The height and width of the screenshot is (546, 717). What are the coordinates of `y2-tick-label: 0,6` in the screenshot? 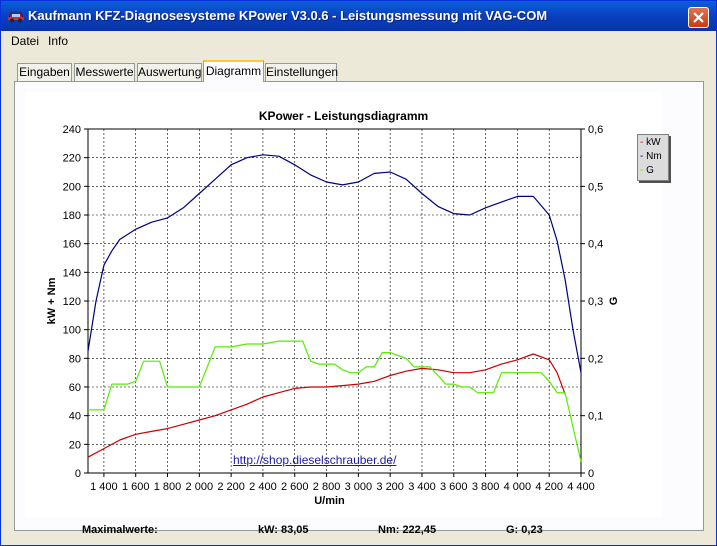 It's located at (595, 130).